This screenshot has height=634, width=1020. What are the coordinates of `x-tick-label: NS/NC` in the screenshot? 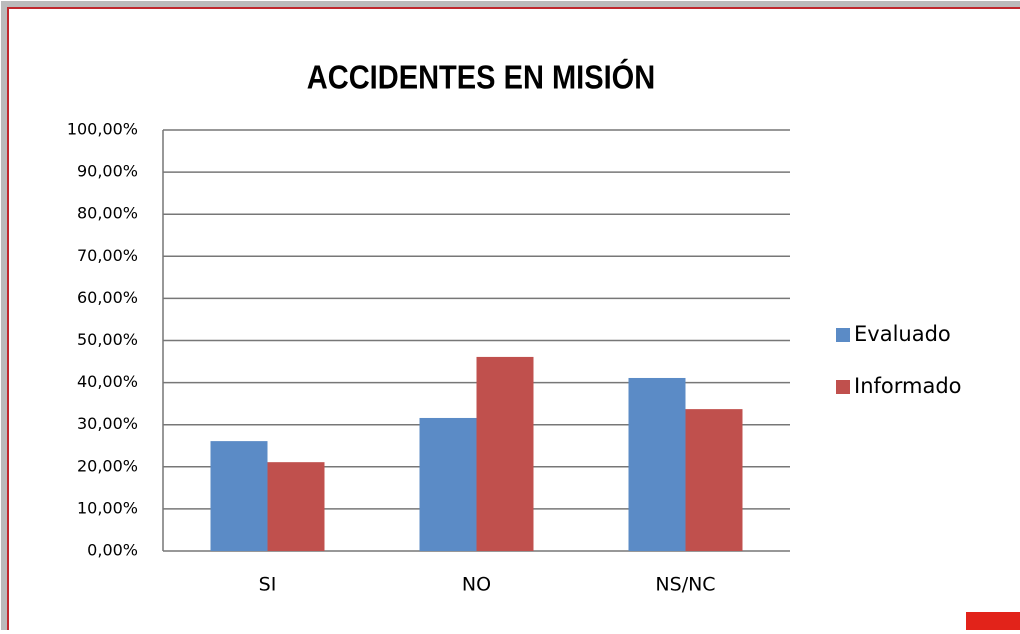 It's located at (685, 585).